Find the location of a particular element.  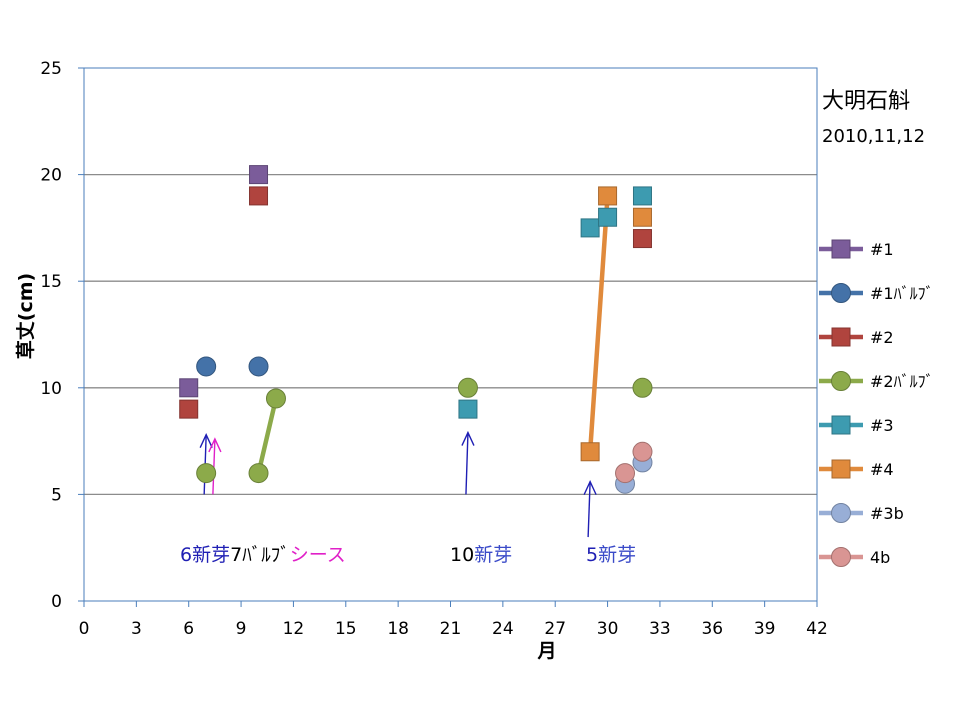

annotation-text: 6新芽7ﾊﾞﾙﾌﾞシース is located at coordinates (263, 555).